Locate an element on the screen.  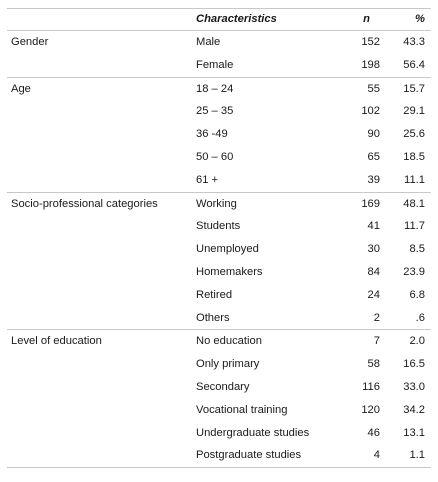
characteristic-label: Others is located at coordinates (213, 317).